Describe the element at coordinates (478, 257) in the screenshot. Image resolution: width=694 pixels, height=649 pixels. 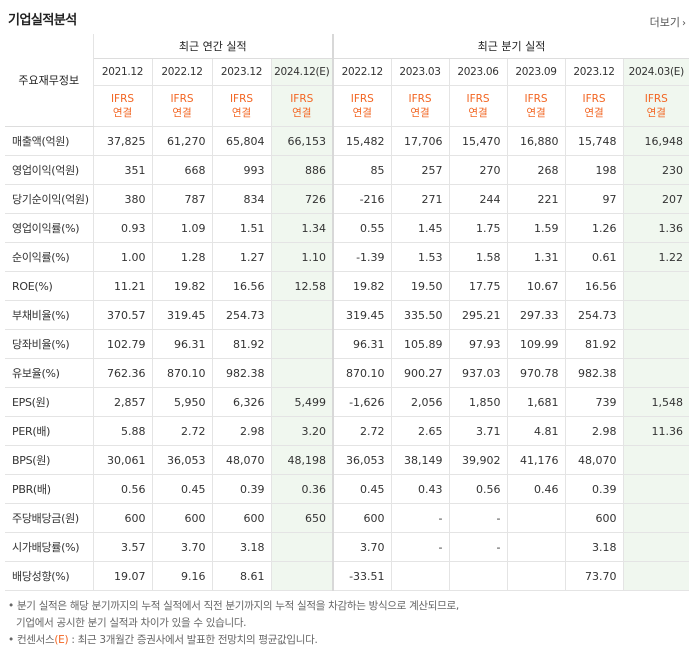
I see `table-cell: 1.58` at that location.